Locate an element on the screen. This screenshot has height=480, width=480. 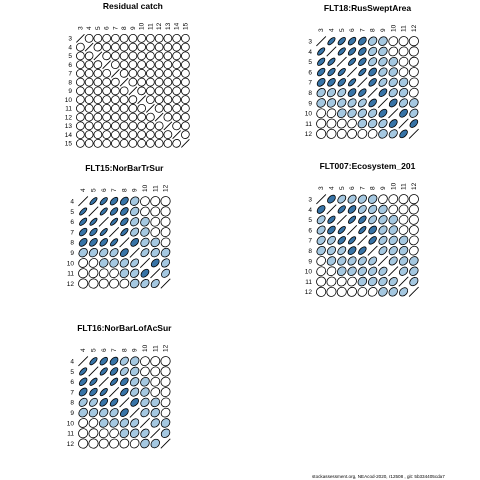
row-tick-label: 9 is located at coordinates (310, 103).